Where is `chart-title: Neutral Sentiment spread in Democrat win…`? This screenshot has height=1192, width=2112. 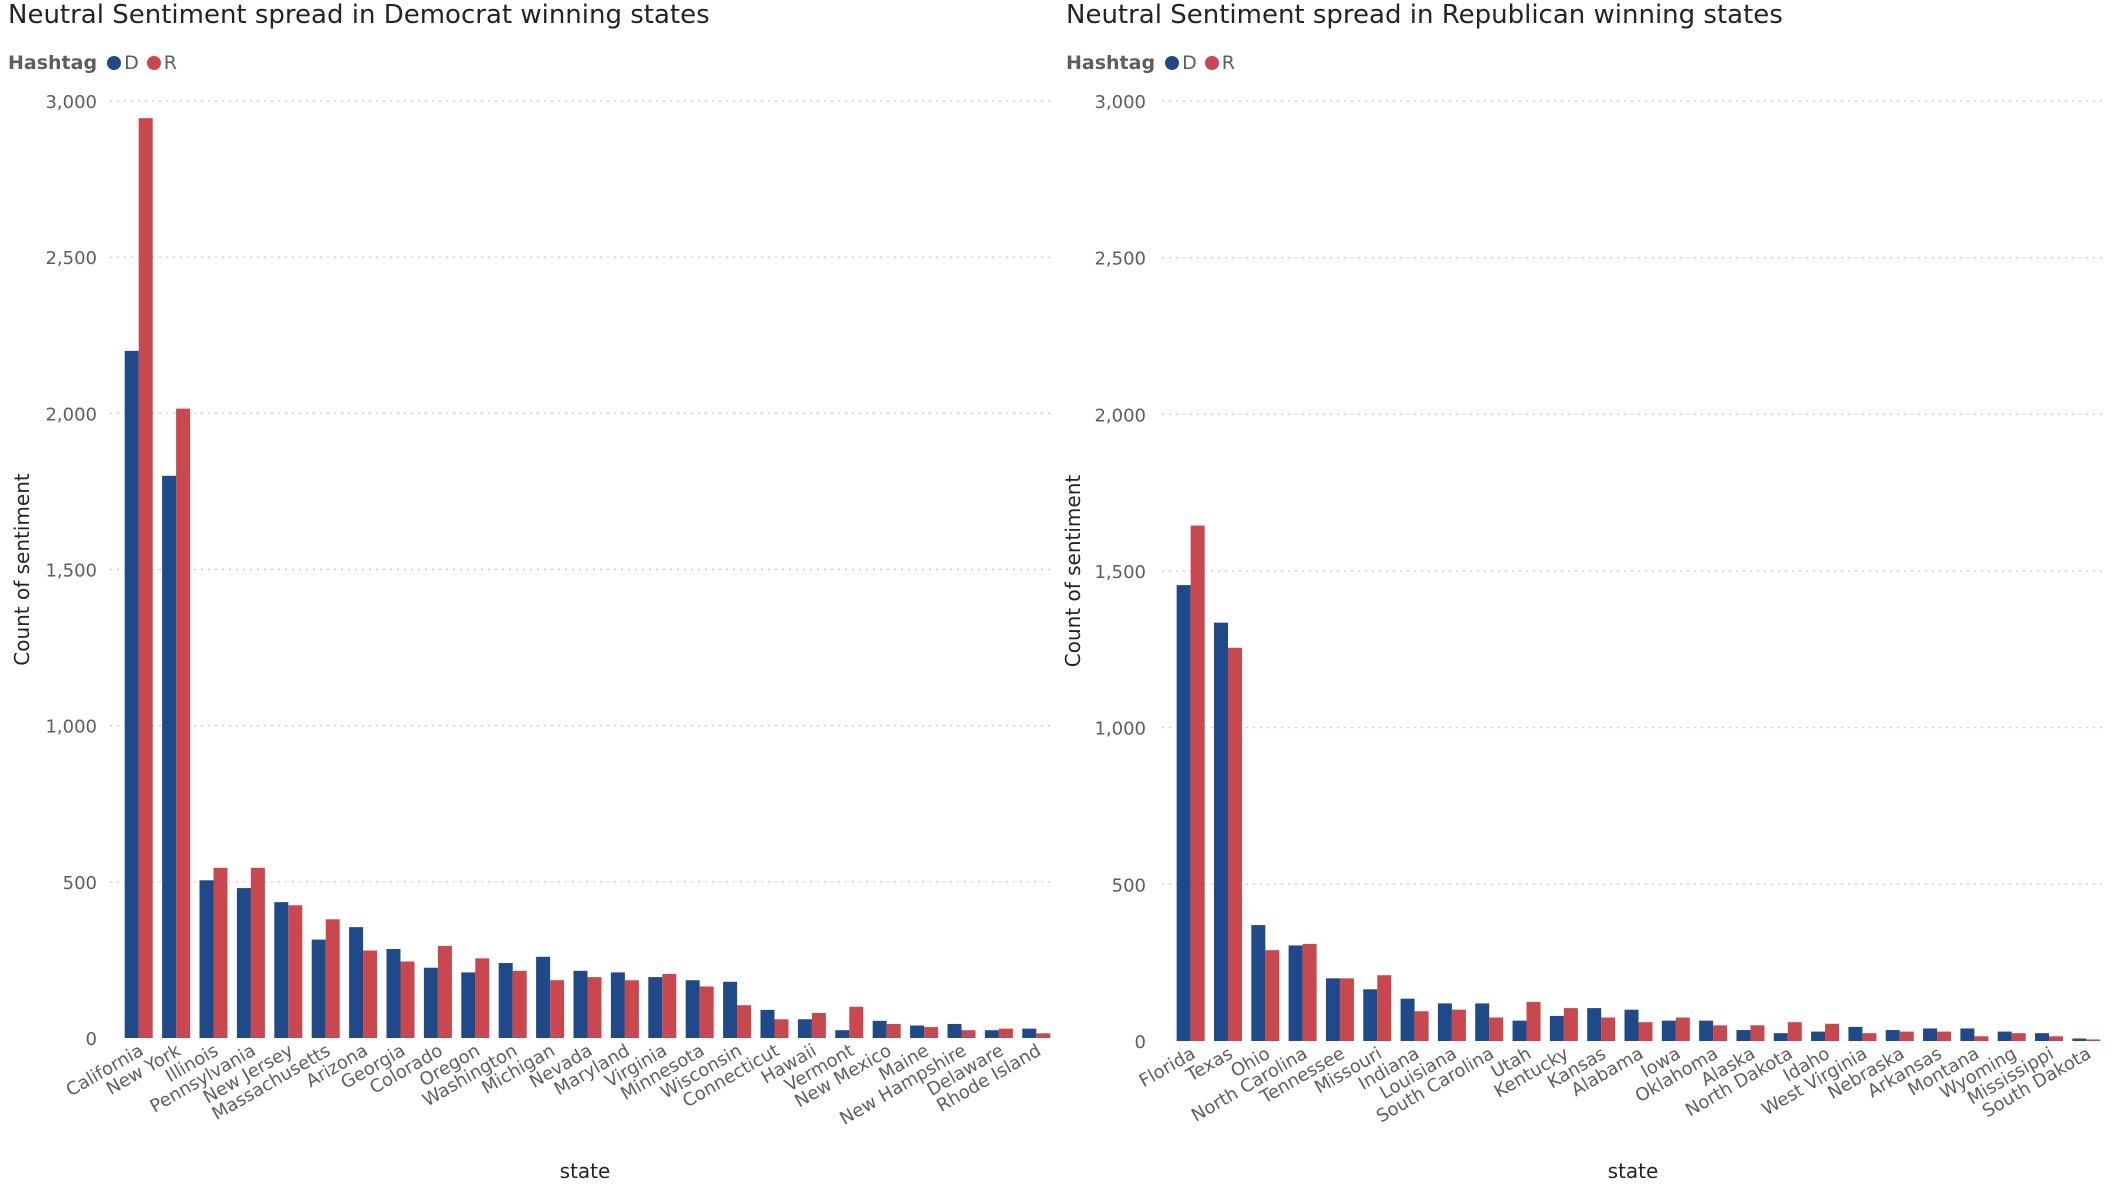
chart-title: Neutral Sentiment spread in Democrat win… is located at coordinates (359, 15).